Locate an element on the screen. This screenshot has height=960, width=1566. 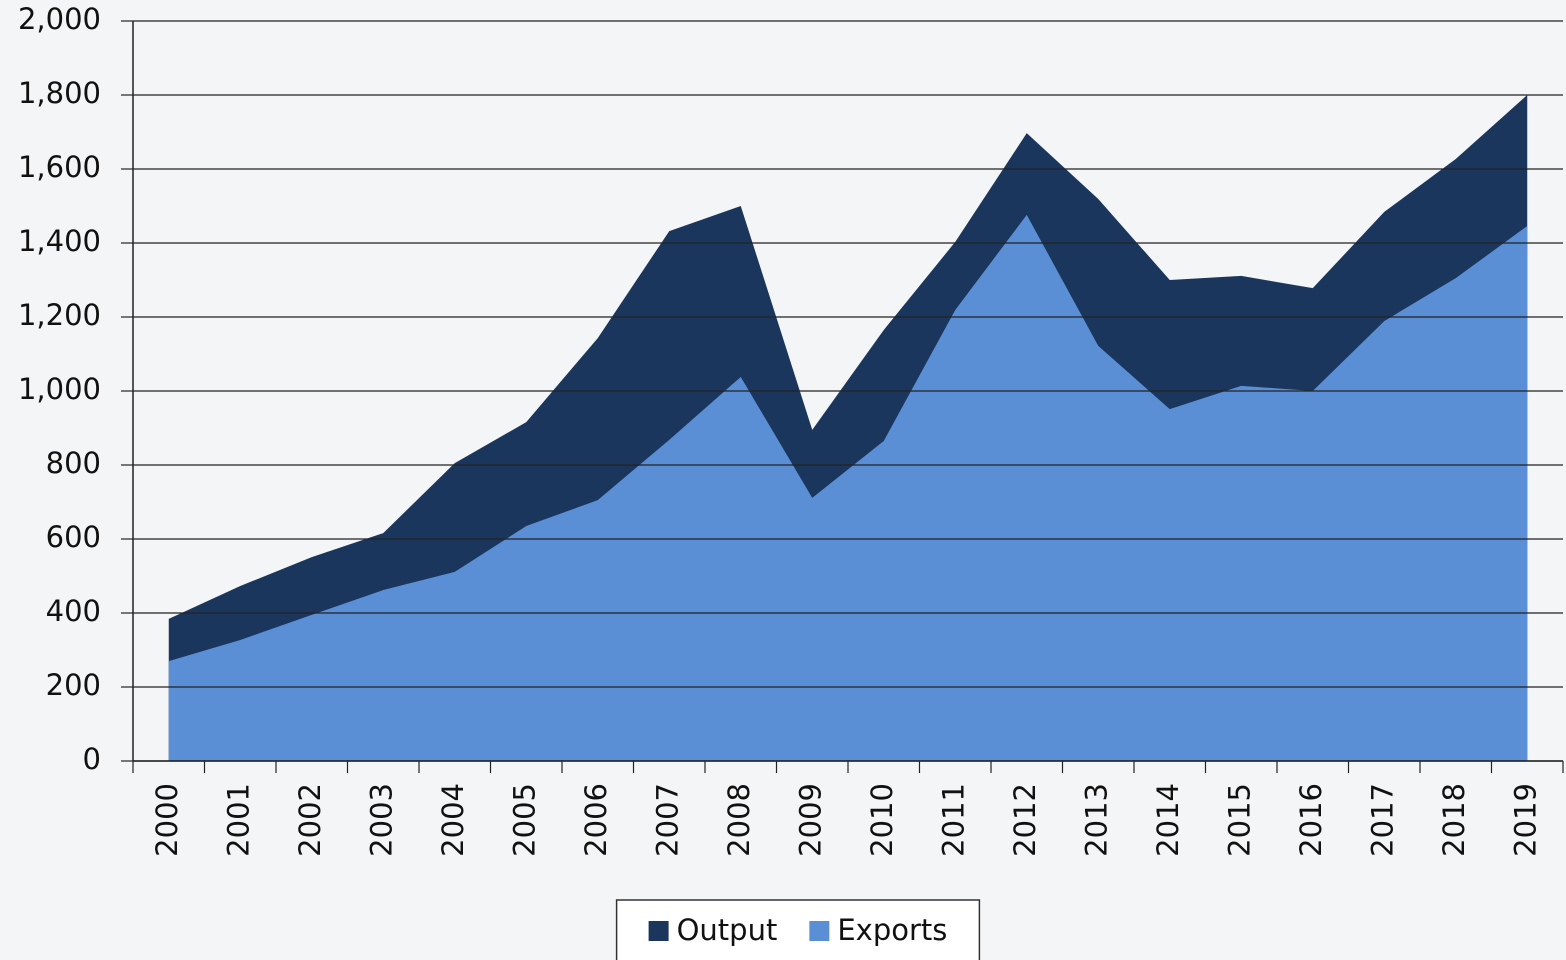
x-tick-label: 2015 is located at coordinates (1239, 820).